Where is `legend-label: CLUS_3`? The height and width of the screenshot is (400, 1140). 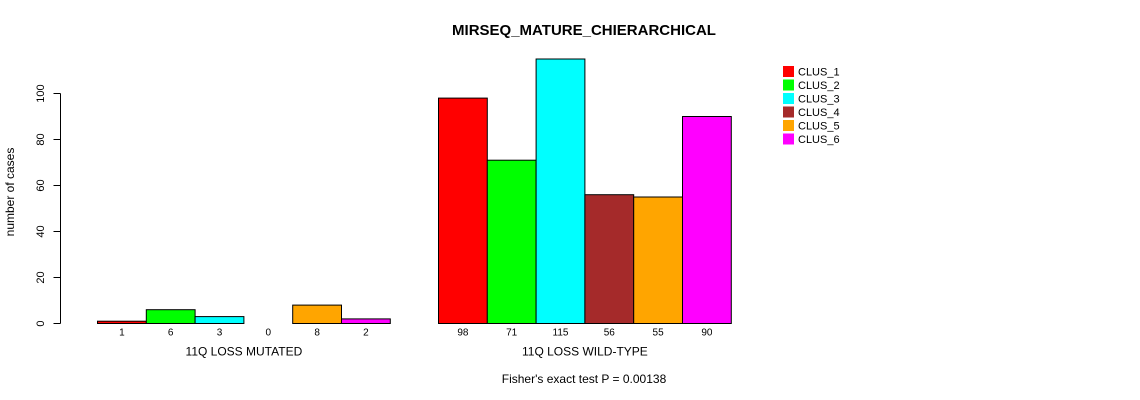 legend-label: CLUS_3 is located at coordinates (819, 100).